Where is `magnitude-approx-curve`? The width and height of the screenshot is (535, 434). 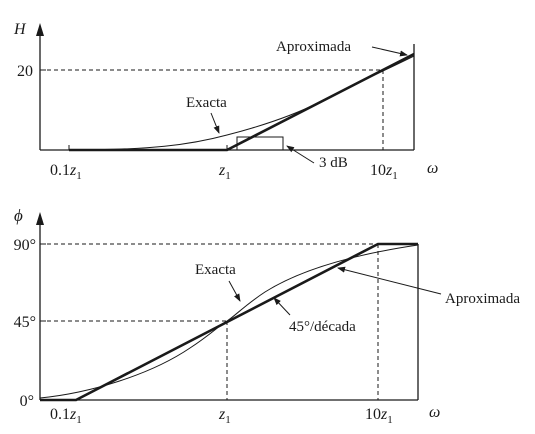
magnitude-approx-curve is located at coordinates (242, 102).